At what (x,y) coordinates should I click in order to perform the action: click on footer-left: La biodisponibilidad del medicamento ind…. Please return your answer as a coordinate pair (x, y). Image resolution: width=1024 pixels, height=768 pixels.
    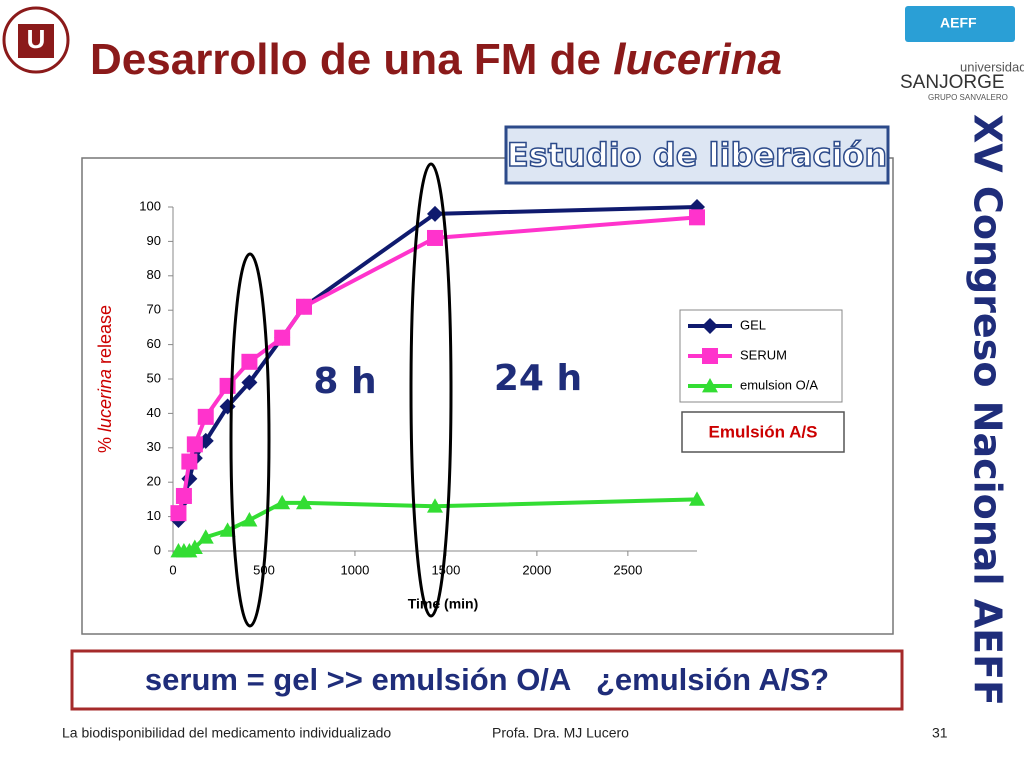
    Looking at the image, I should click on (226, 733).